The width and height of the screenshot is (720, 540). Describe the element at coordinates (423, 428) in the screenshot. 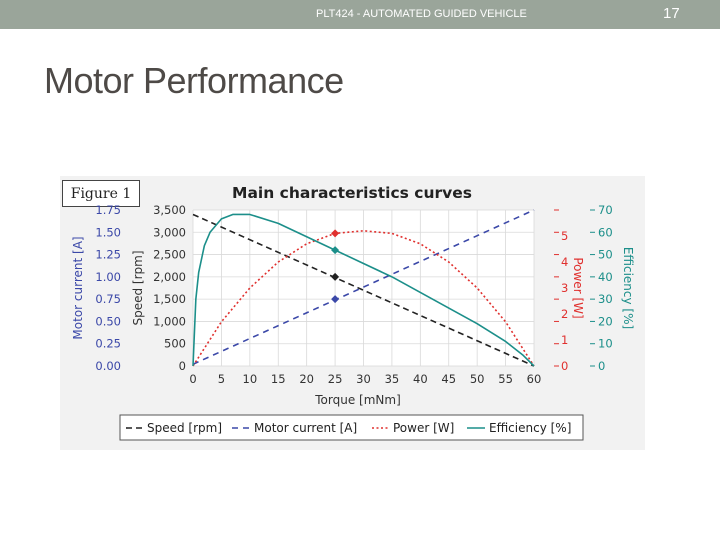

I see `legend-entry: Power [W]` at that location.